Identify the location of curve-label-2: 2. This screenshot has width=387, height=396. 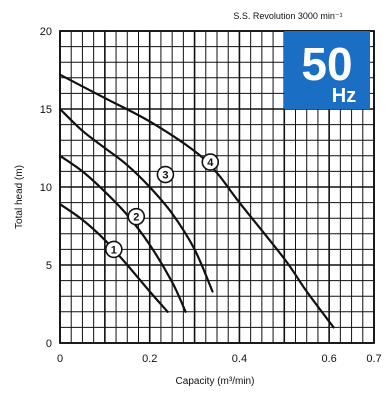
(136, 218).